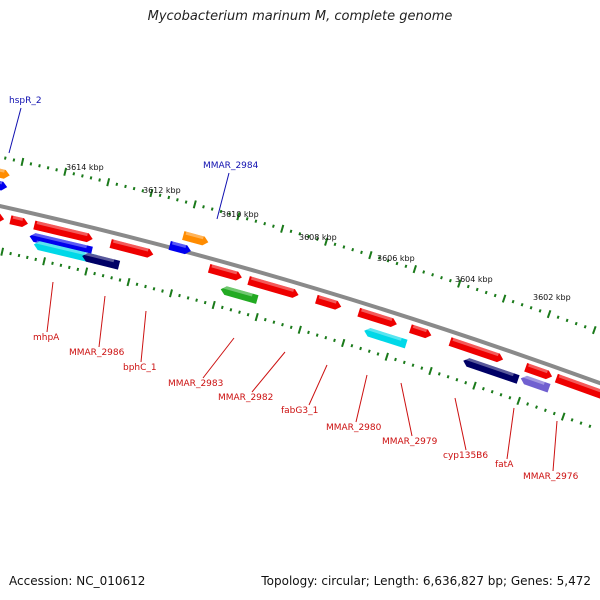  Describe the element at coordinates (474, 279) in the screenshot. I see `scale-label: 3604 kbp` at that location.